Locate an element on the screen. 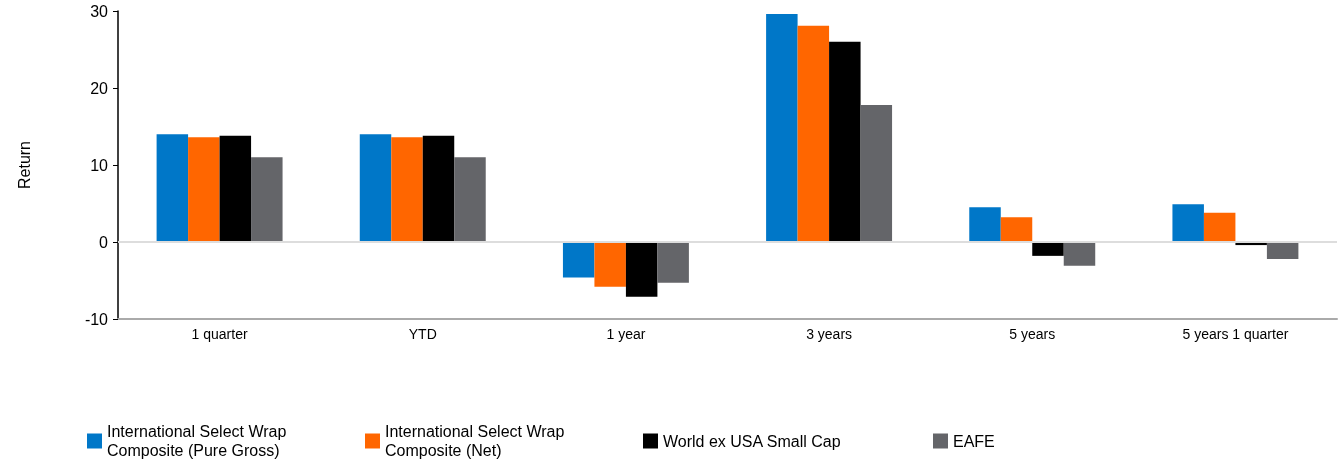  y-tick-label: 30 is located at coordinates (99, 11).